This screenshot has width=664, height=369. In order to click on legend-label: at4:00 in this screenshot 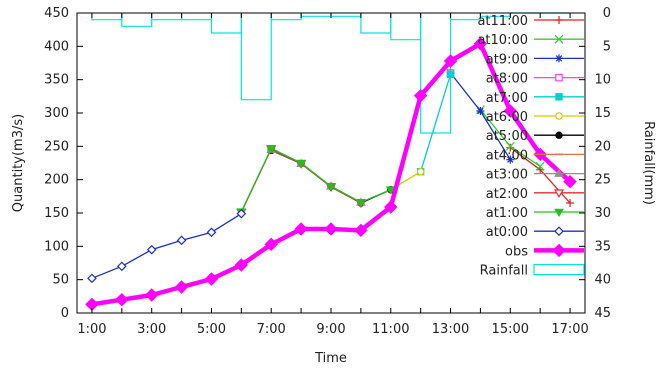, I will do `click(507, 155)`.